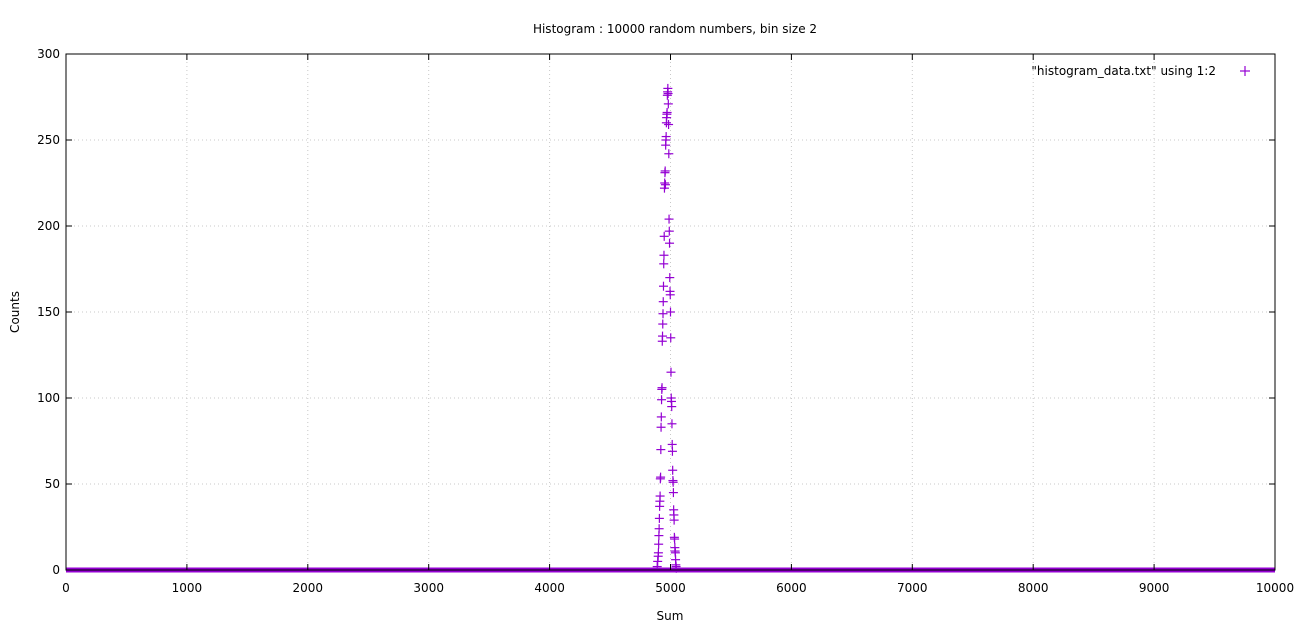 Image resolution: width=1297 pixels, height=627 pixels. What do you see at coordinates (48, 398) in the screenshot?
I see `y-tick-label: 100` at bounding box center [48, 398].